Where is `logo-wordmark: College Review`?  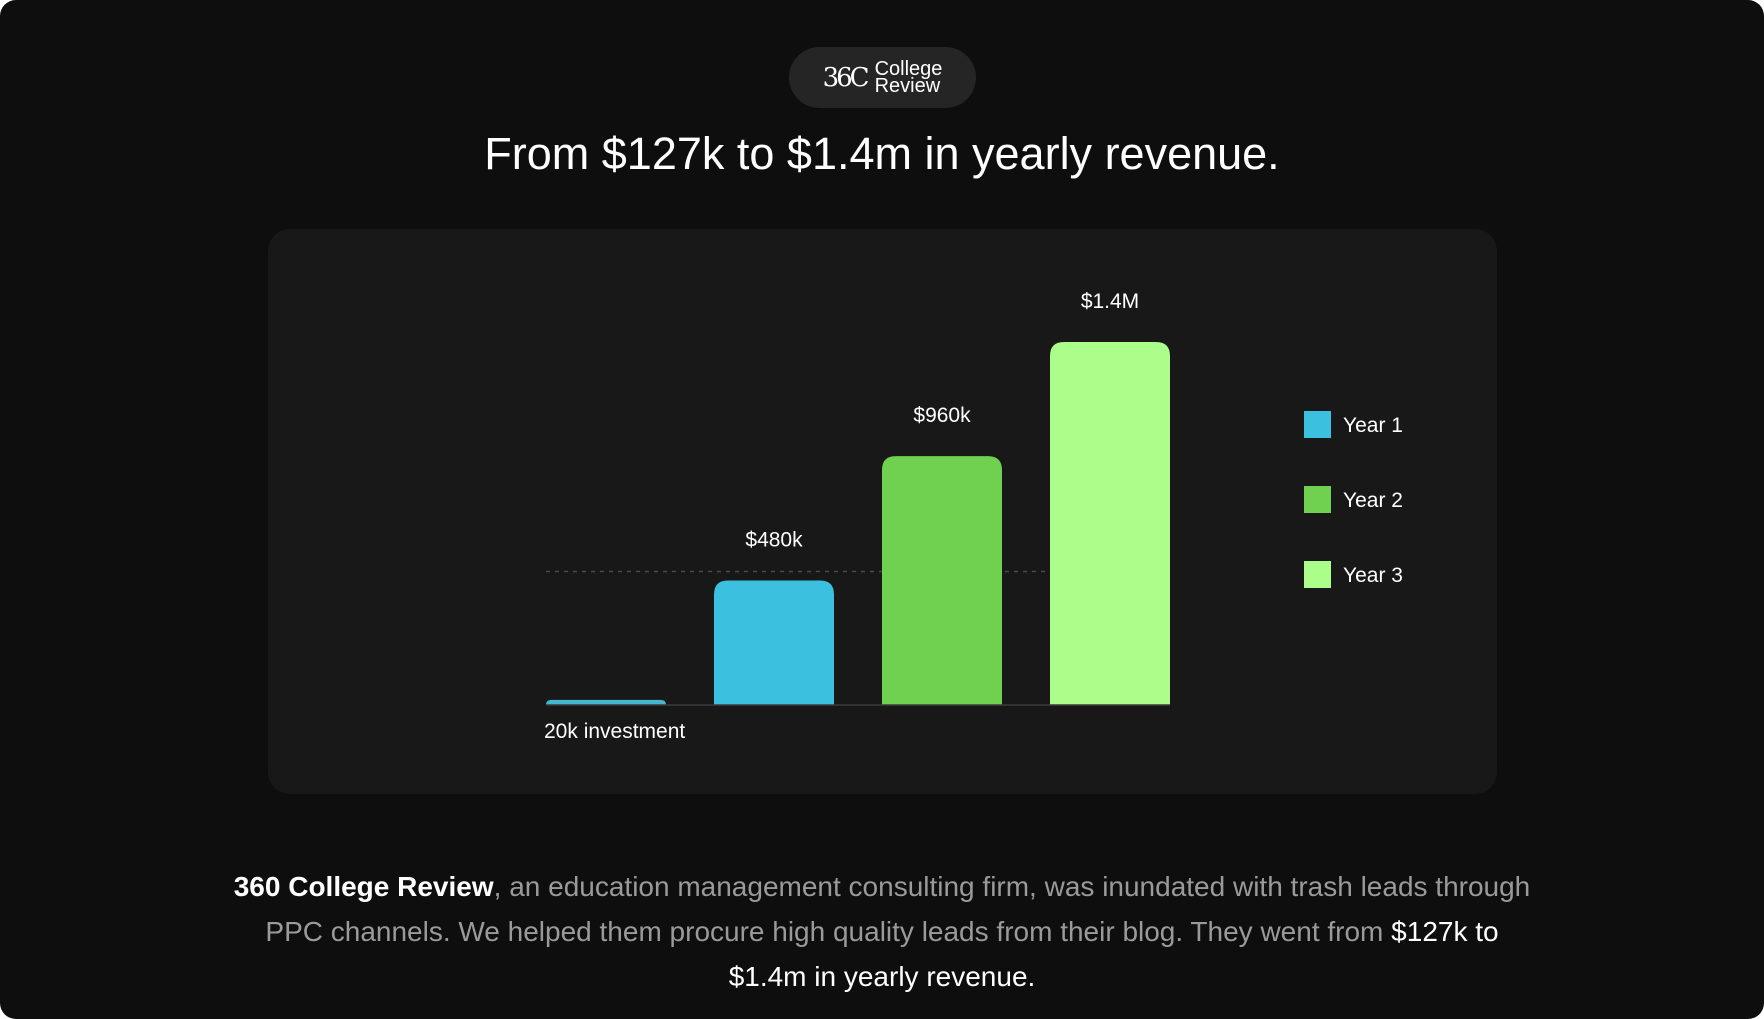
logo-wordmark: College Review is located at coordinates (908, 77).